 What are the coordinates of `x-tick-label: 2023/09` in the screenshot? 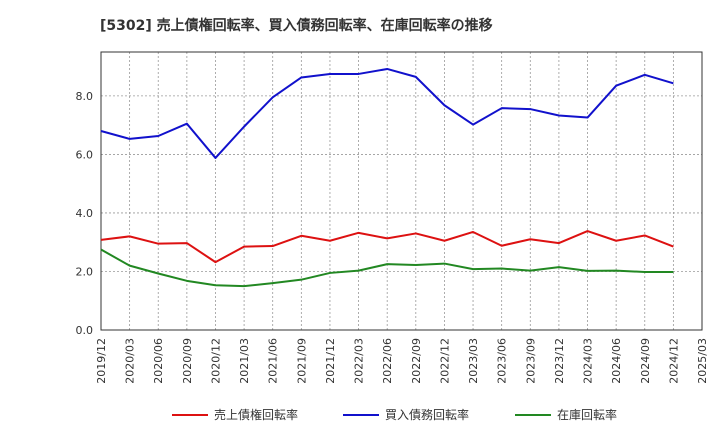 It's located at (530, 361).